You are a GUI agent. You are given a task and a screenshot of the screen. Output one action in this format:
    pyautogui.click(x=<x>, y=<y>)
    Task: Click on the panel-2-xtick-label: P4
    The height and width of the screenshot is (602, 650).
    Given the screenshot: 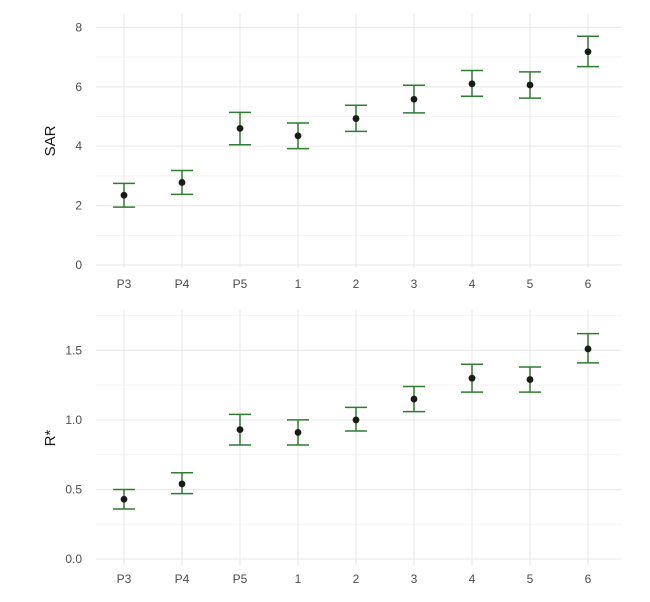 What is the action you would take?
    pyautogui.click(x=182, y=579)
    